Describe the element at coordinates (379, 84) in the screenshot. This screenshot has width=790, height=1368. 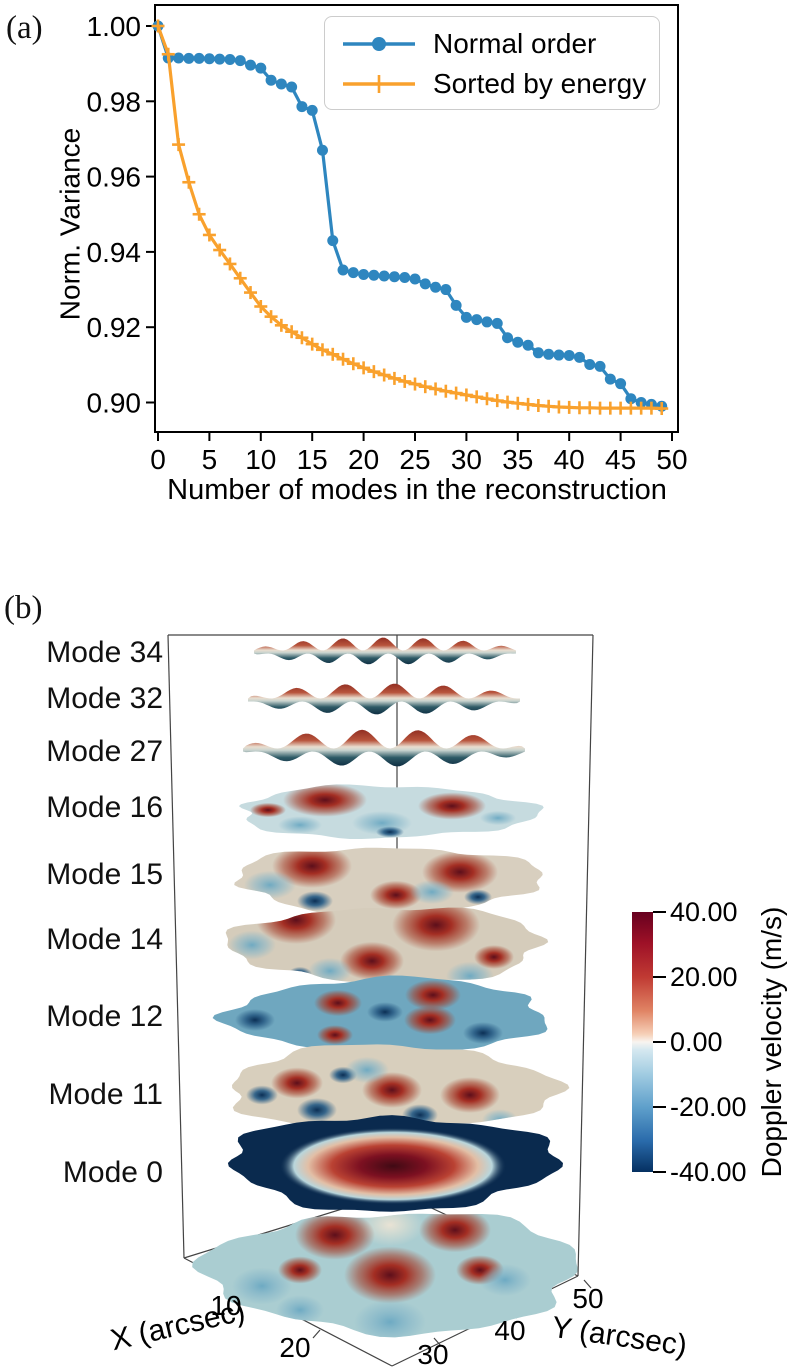
I see `legend-marker-plus-icon` at that location.